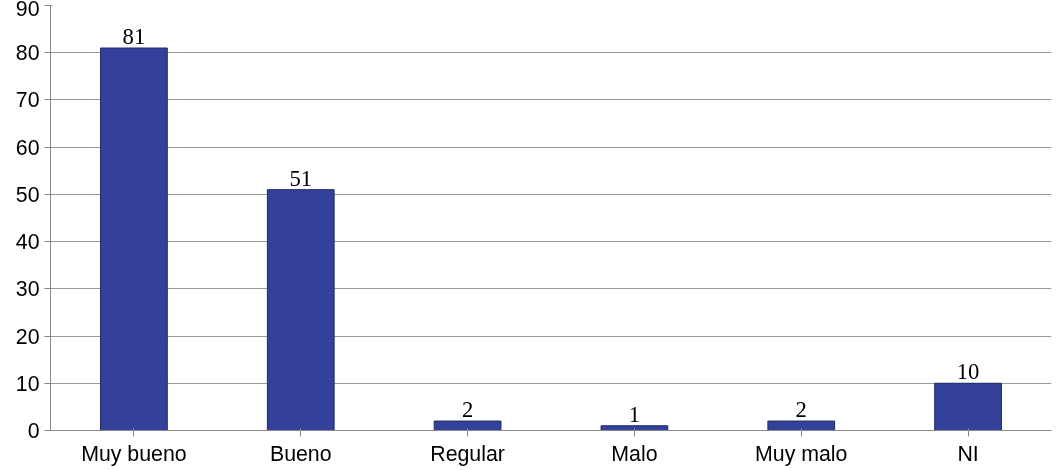  Describe the element at coordinates (27, 100) in the screenshot. I see `y-tick-label: 70` at that location.